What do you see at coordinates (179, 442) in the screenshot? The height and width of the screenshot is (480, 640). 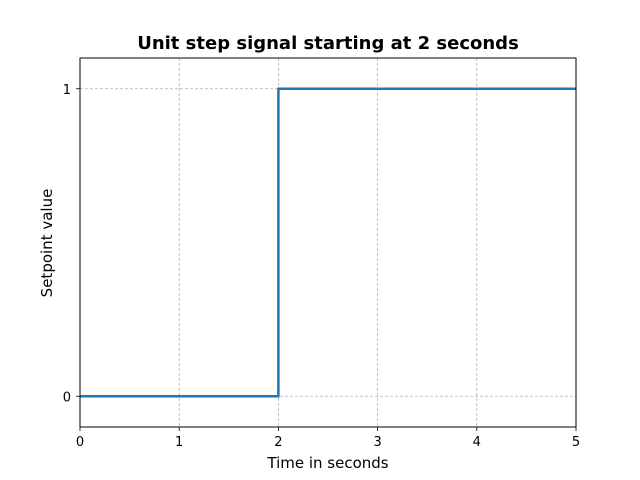 I see `x-tick-label: 1` at bounding box center [179, 442].